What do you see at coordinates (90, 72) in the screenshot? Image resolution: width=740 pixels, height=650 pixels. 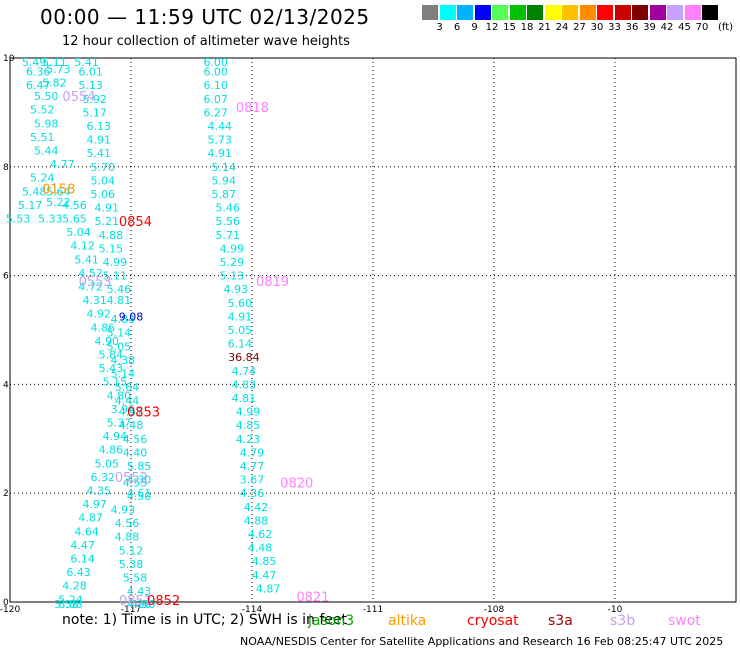 I see `wave-height-label: 6.01` at bounding box center [90, 72].